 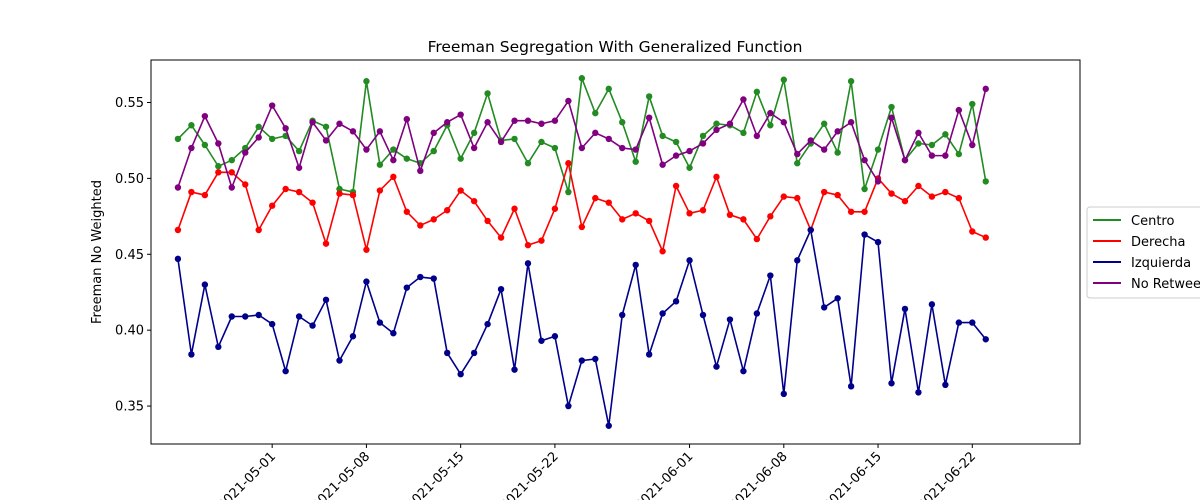 What do you see at coordinates (1165, 284) in the screenshot?
I see `legend-label-no-retweet: No Retweet` at bounding box center [1165, 284].